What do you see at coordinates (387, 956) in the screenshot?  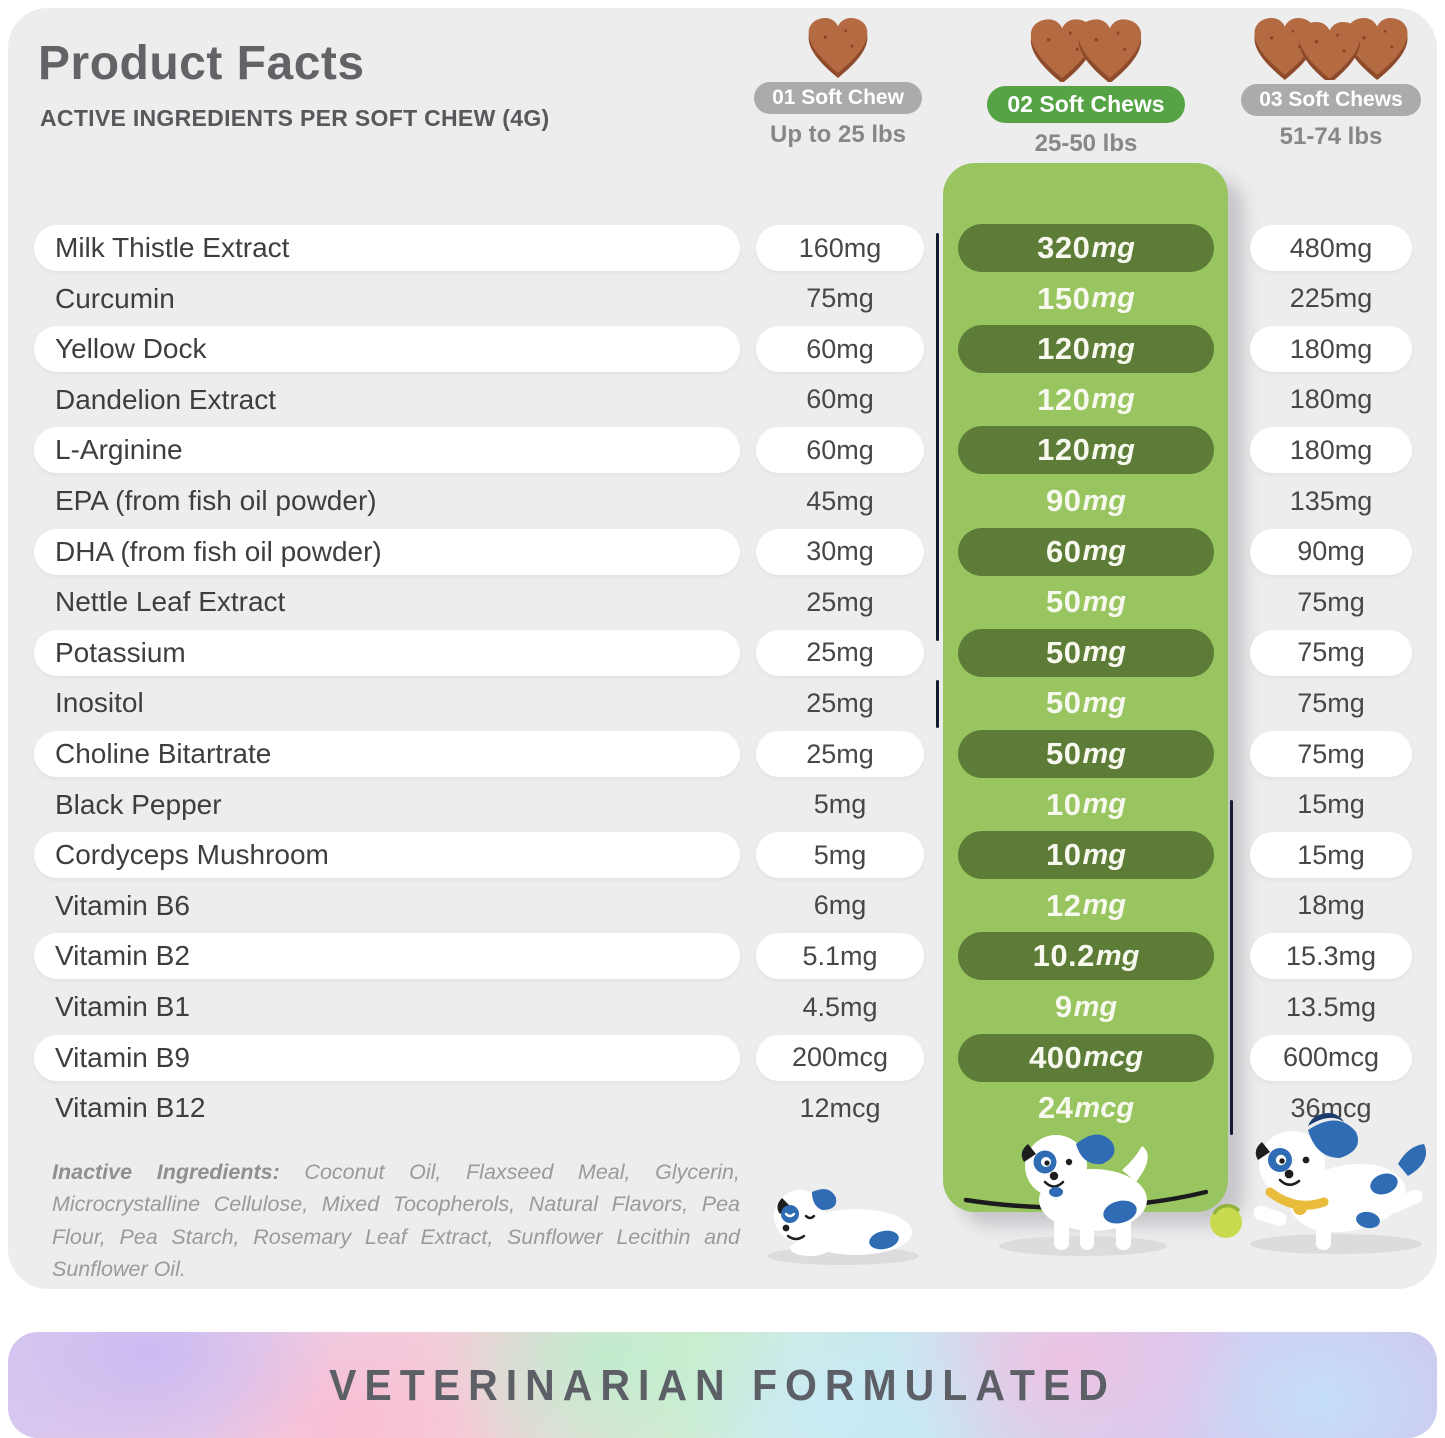 I see `ingredient-name: Vitamin B2` at bounding box center [387, 956].